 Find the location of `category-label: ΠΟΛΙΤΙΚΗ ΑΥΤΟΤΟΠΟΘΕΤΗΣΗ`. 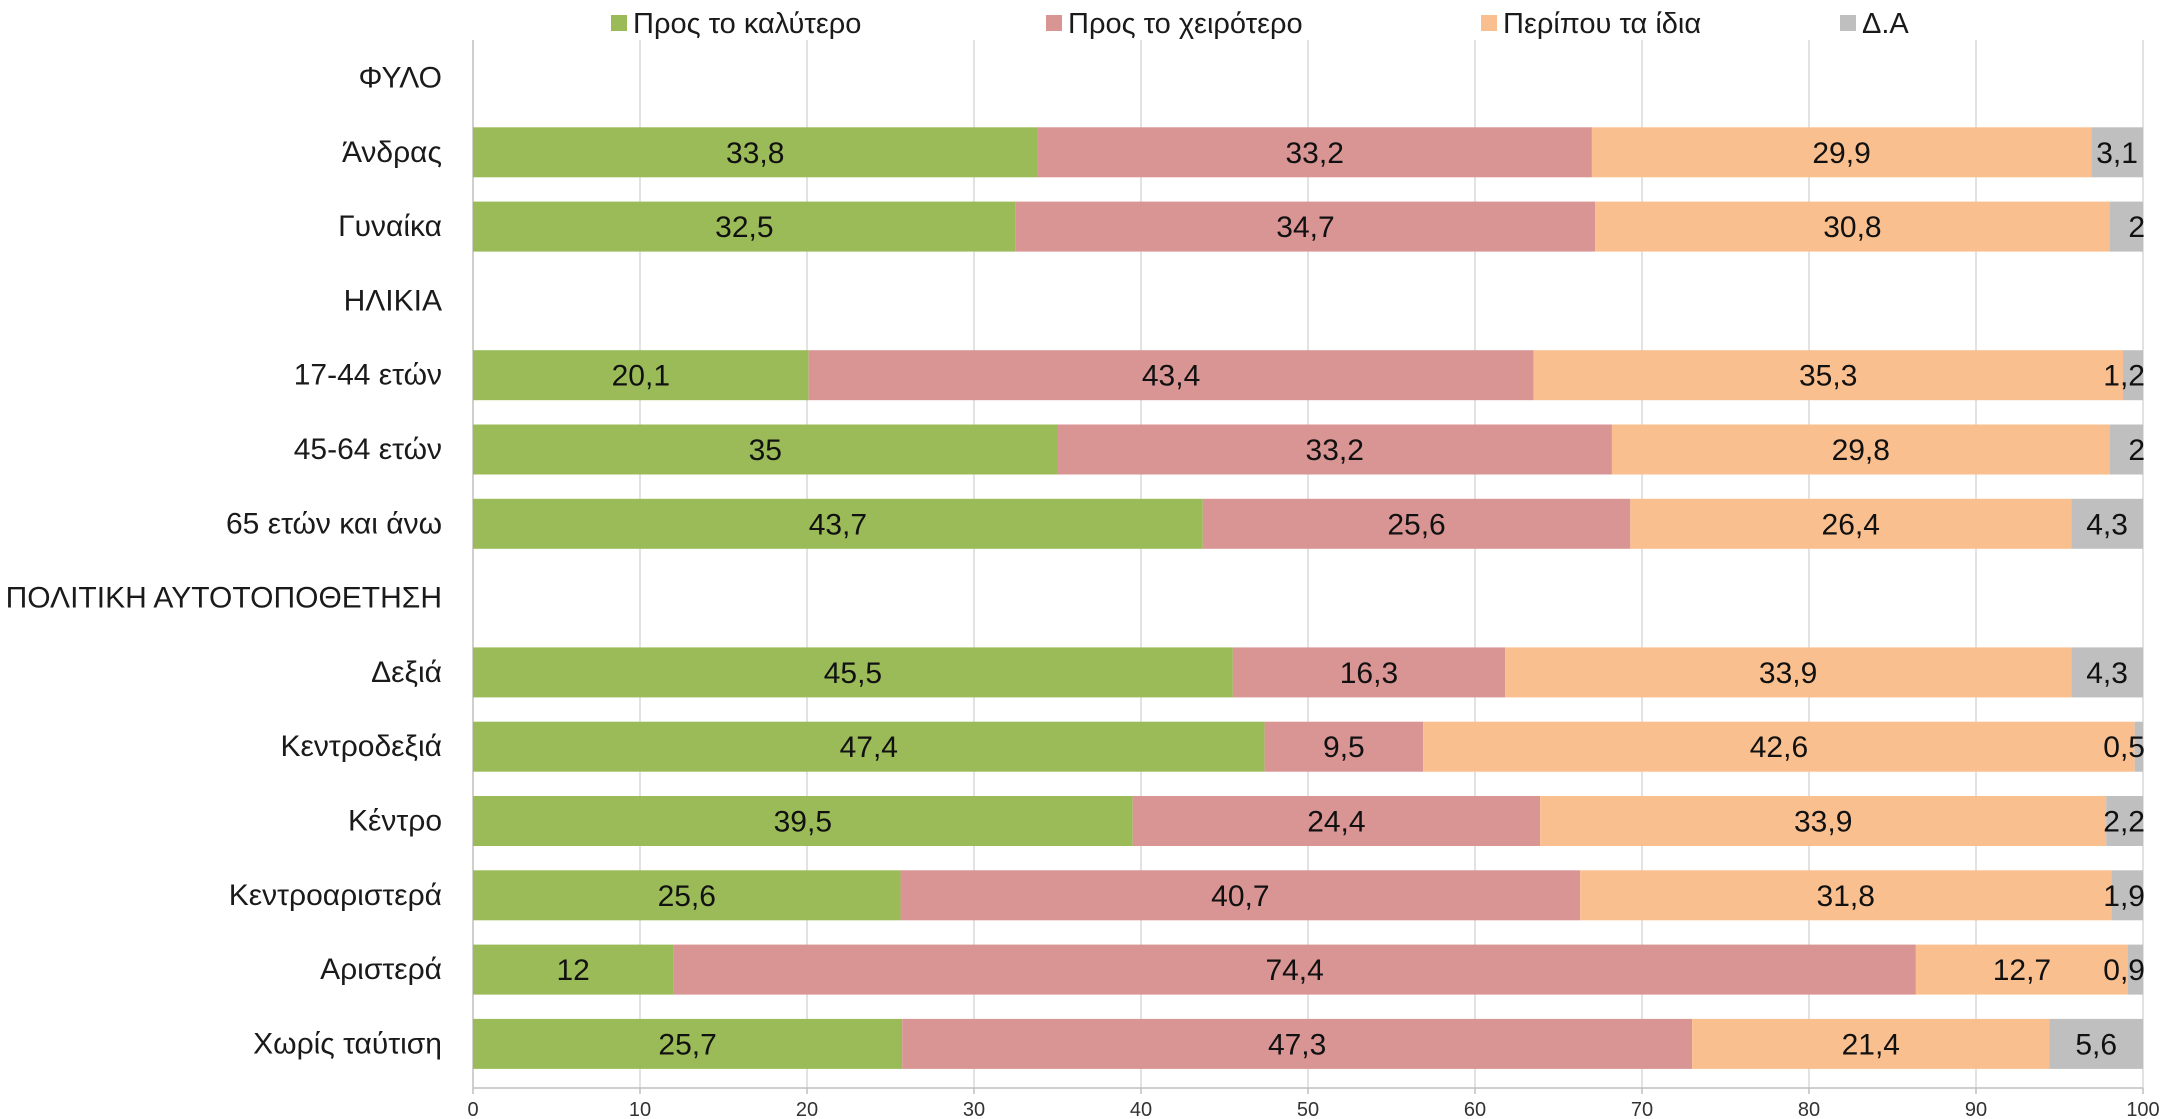

category-label: ΠΟΛΙΤΙΚΗ ΑΥΤΟΤΟΠΟΘΕΤΗΣΗ is located at coordinates (224, 598).